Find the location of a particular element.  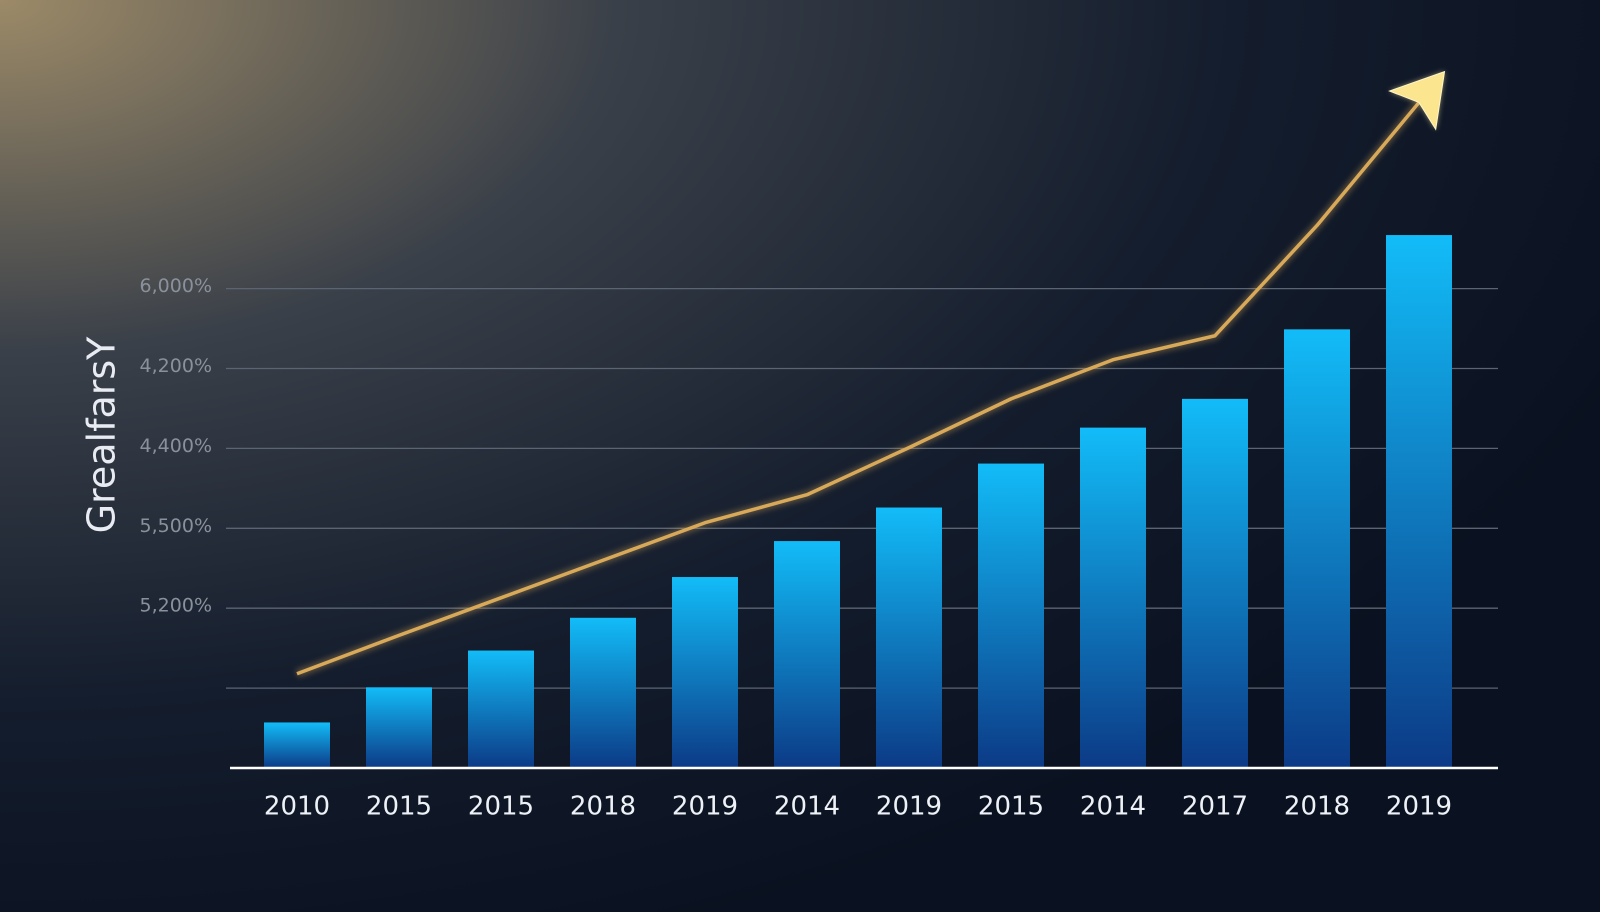

arrow-head is located at coordinates (1417, 100).